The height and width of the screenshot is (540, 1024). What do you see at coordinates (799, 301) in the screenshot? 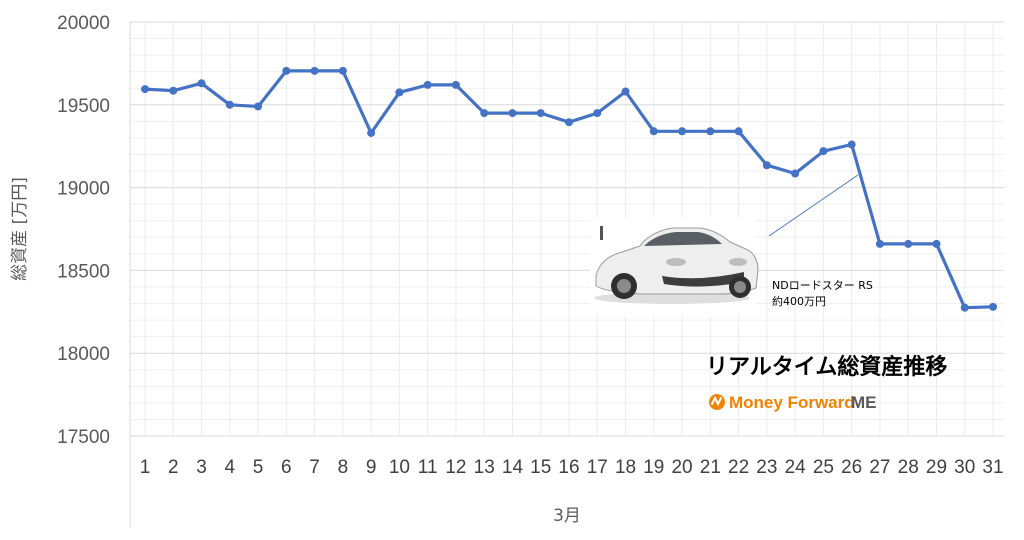
I see `car-price-label: 約400万円` at bounding box center [799, 301].